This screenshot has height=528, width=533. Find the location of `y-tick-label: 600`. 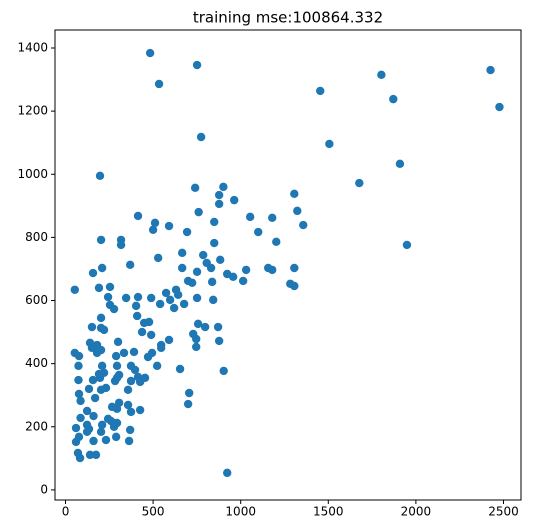

y-tick-label: 600 is located at coordinates (36, 300).